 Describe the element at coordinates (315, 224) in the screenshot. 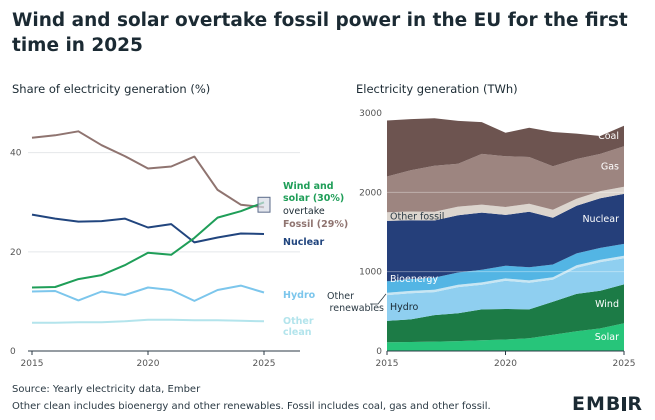

I see `label-fossil: Fossil (29%)` at that location.